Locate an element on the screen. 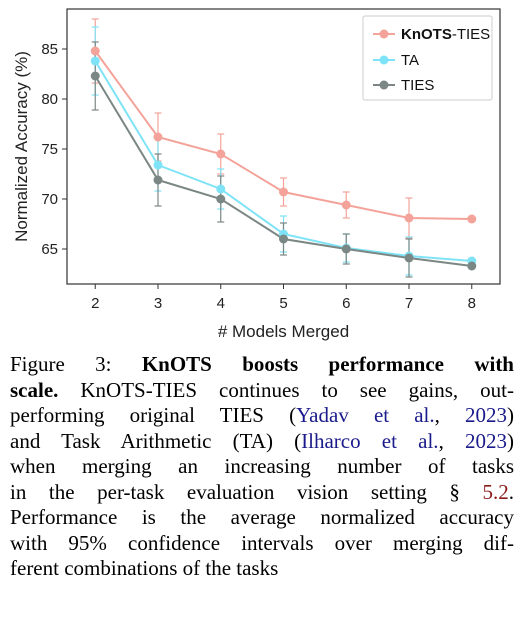 The image size is (524, 630). legend-marker-ta is located at coordinates (384, 60).